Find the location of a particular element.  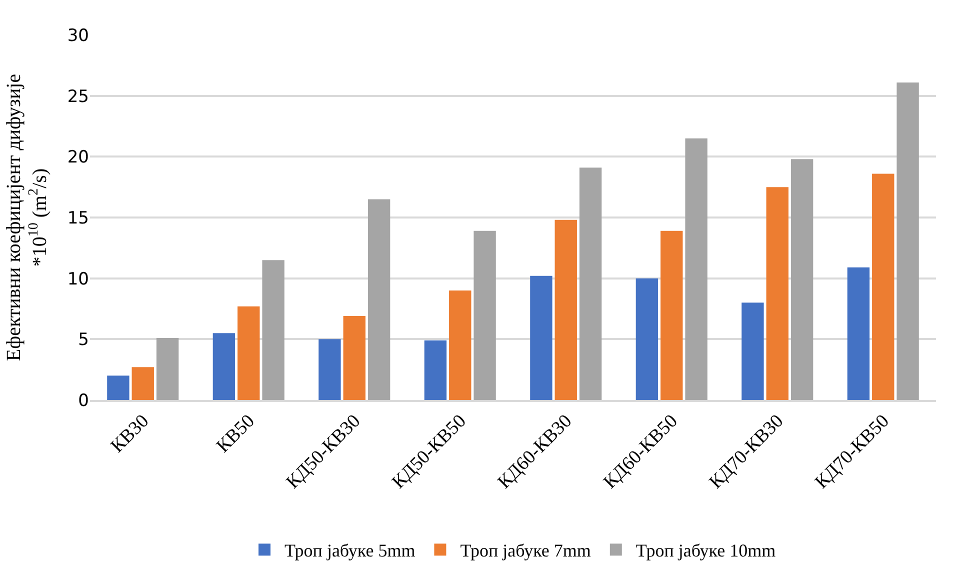

legend-label: Троп јабуке 5mm is located at coordinates (350, 550).